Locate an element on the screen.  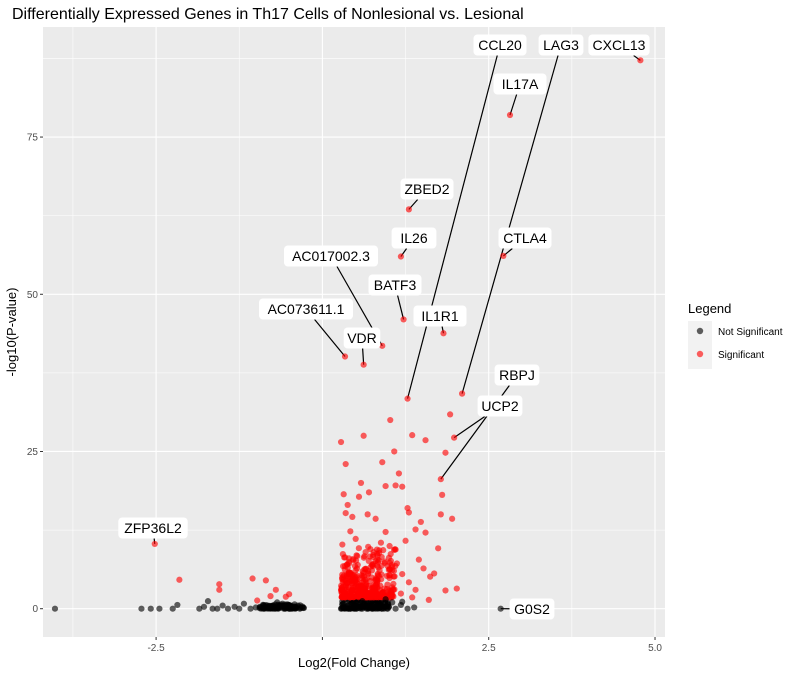
gene-label-text: BATF3 is located at coordinates (395, 285).